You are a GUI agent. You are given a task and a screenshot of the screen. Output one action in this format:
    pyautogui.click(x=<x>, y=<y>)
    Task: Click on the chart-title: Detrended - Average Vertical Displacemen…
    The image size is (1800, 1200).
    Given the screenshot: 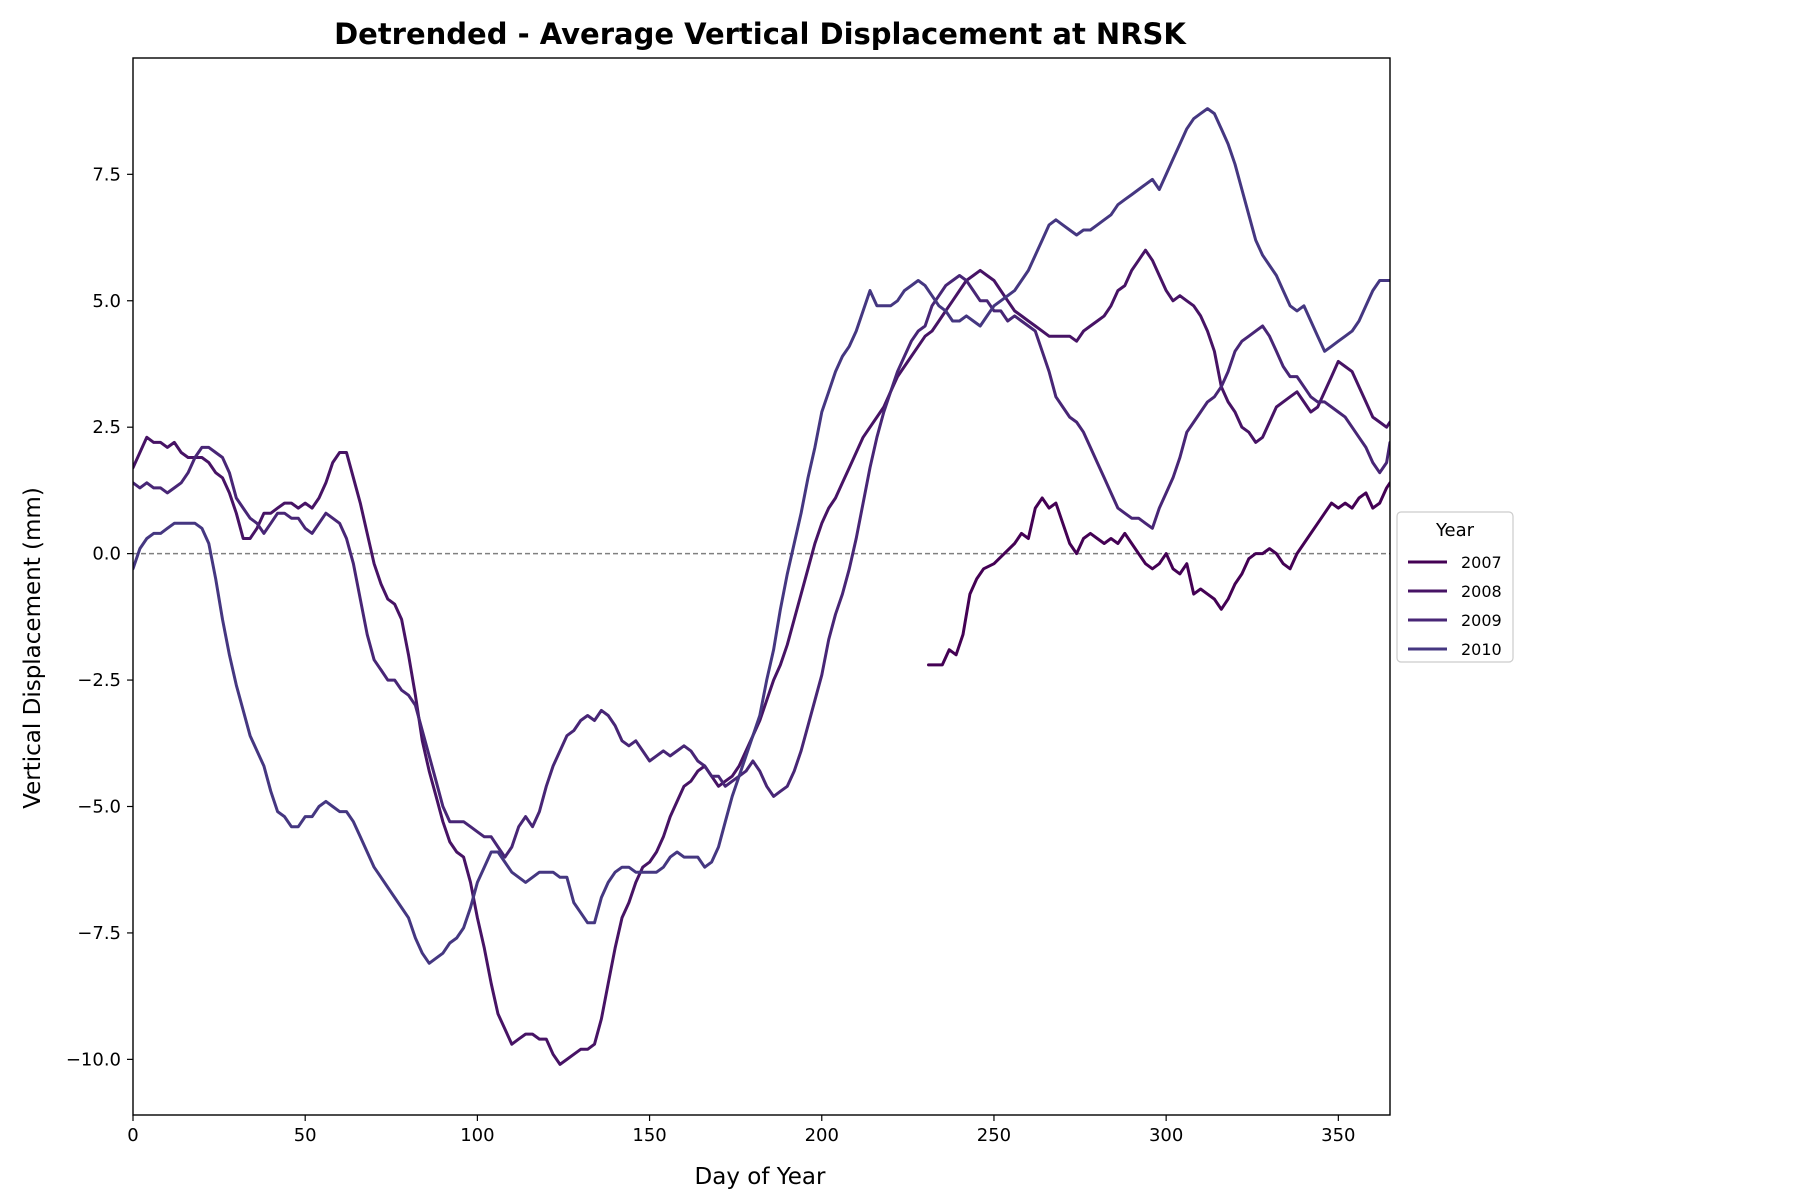 What is the action you would take?
    pyautogui.click(x=760, y=34)
    